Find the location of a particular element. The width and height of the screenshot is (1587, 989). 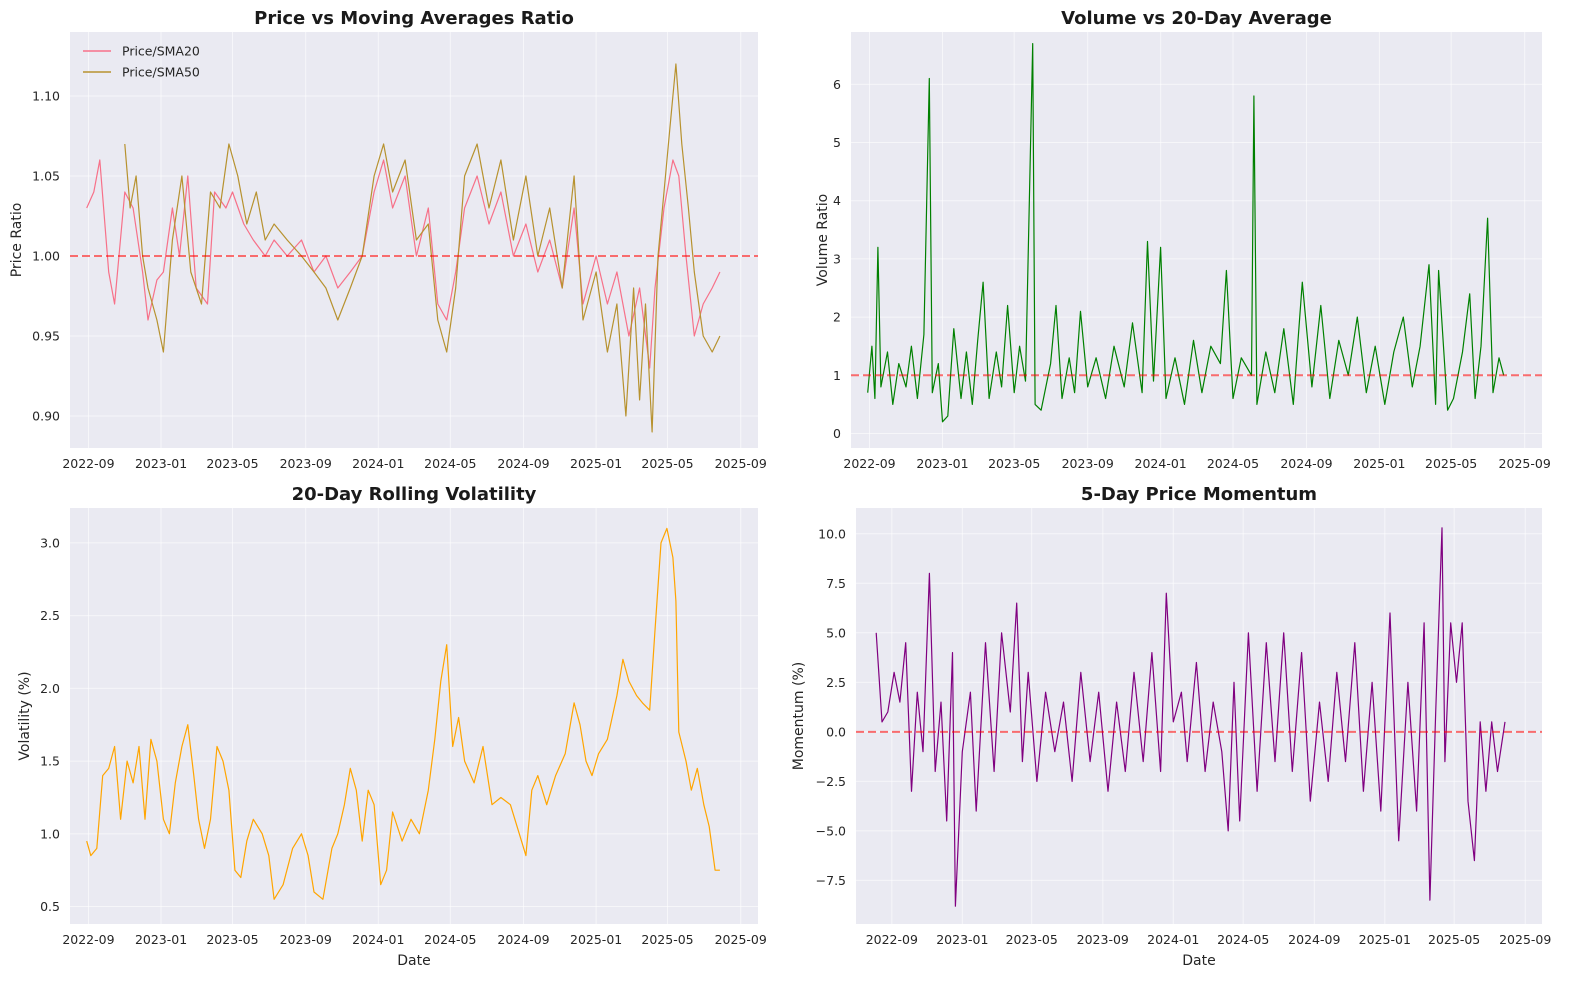

y-tick-label: 6 is located at coordinates (837, 84).